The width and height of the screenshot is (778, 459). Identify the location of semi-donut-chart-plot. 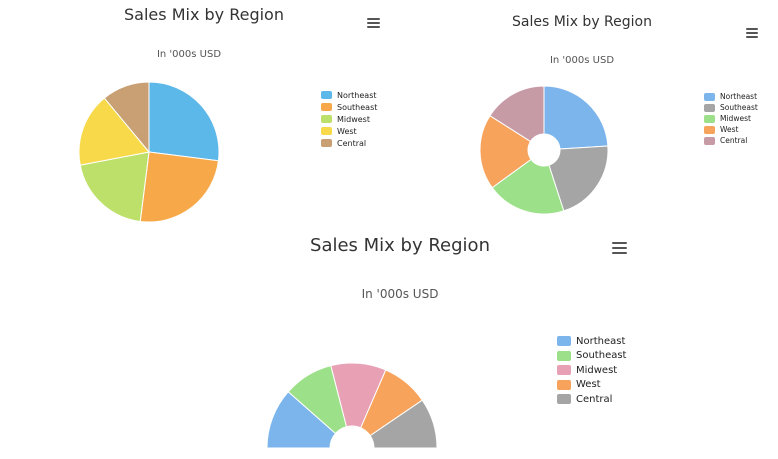
(352, 405).